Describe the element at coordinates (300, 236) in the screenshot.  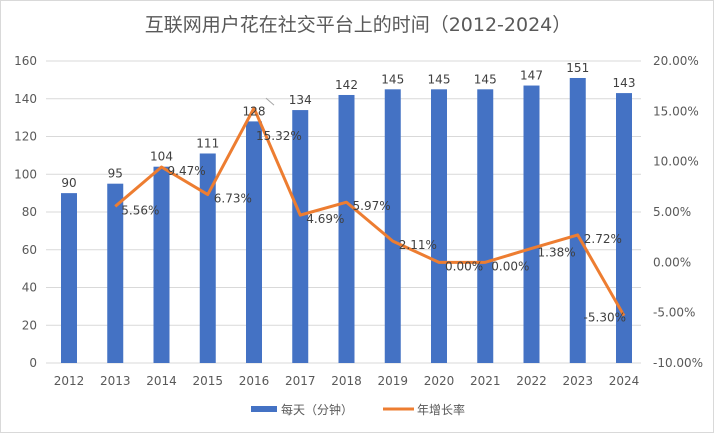
I see `bar-2017` at that location.